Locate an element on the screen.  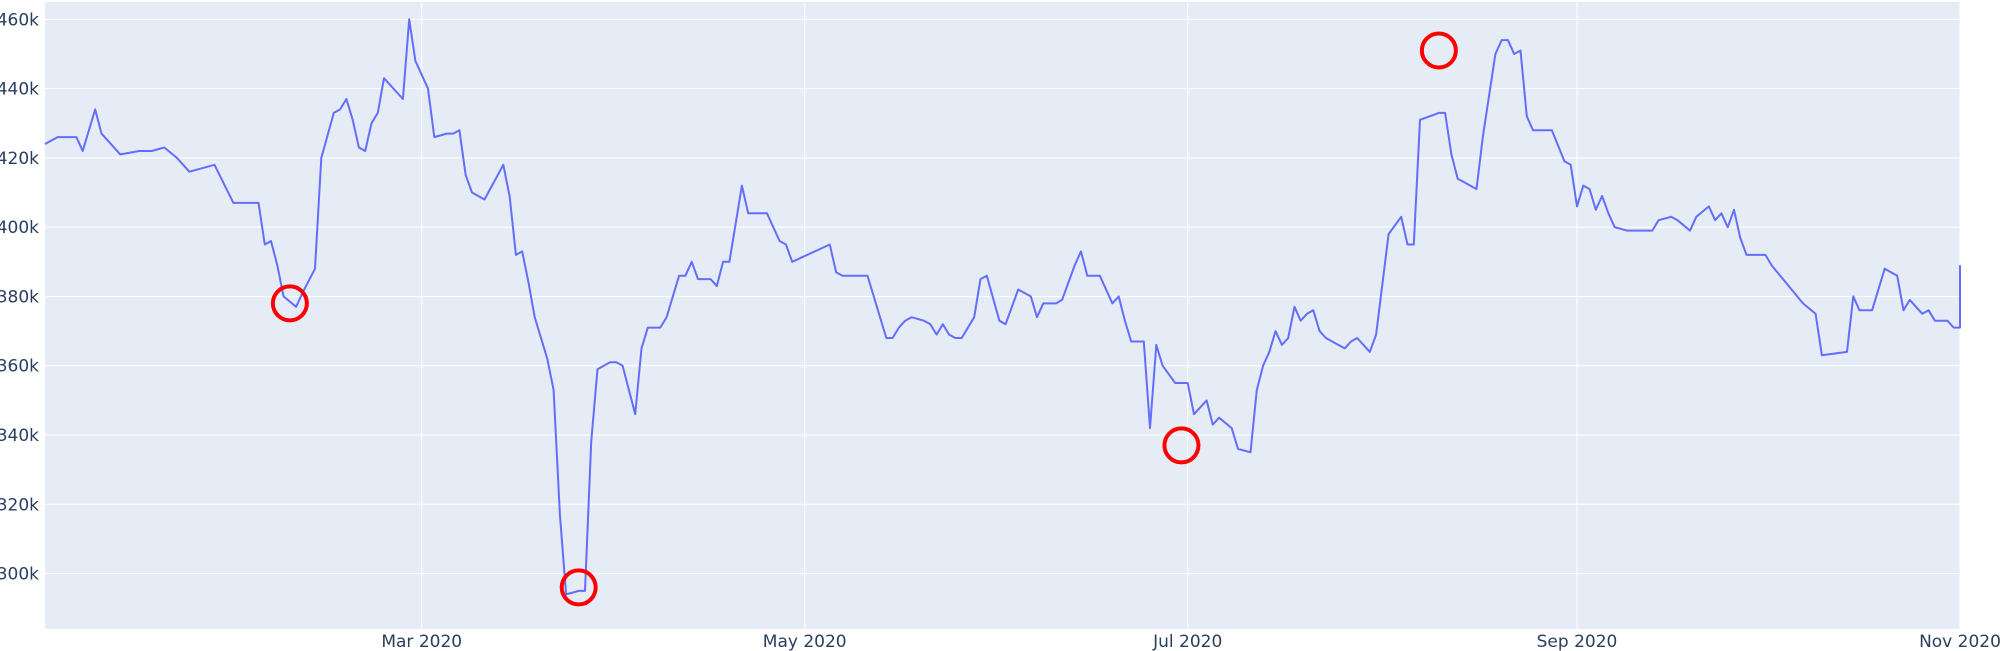
x-tick-label: Mar 2020 is located at coordinates (421, 641).